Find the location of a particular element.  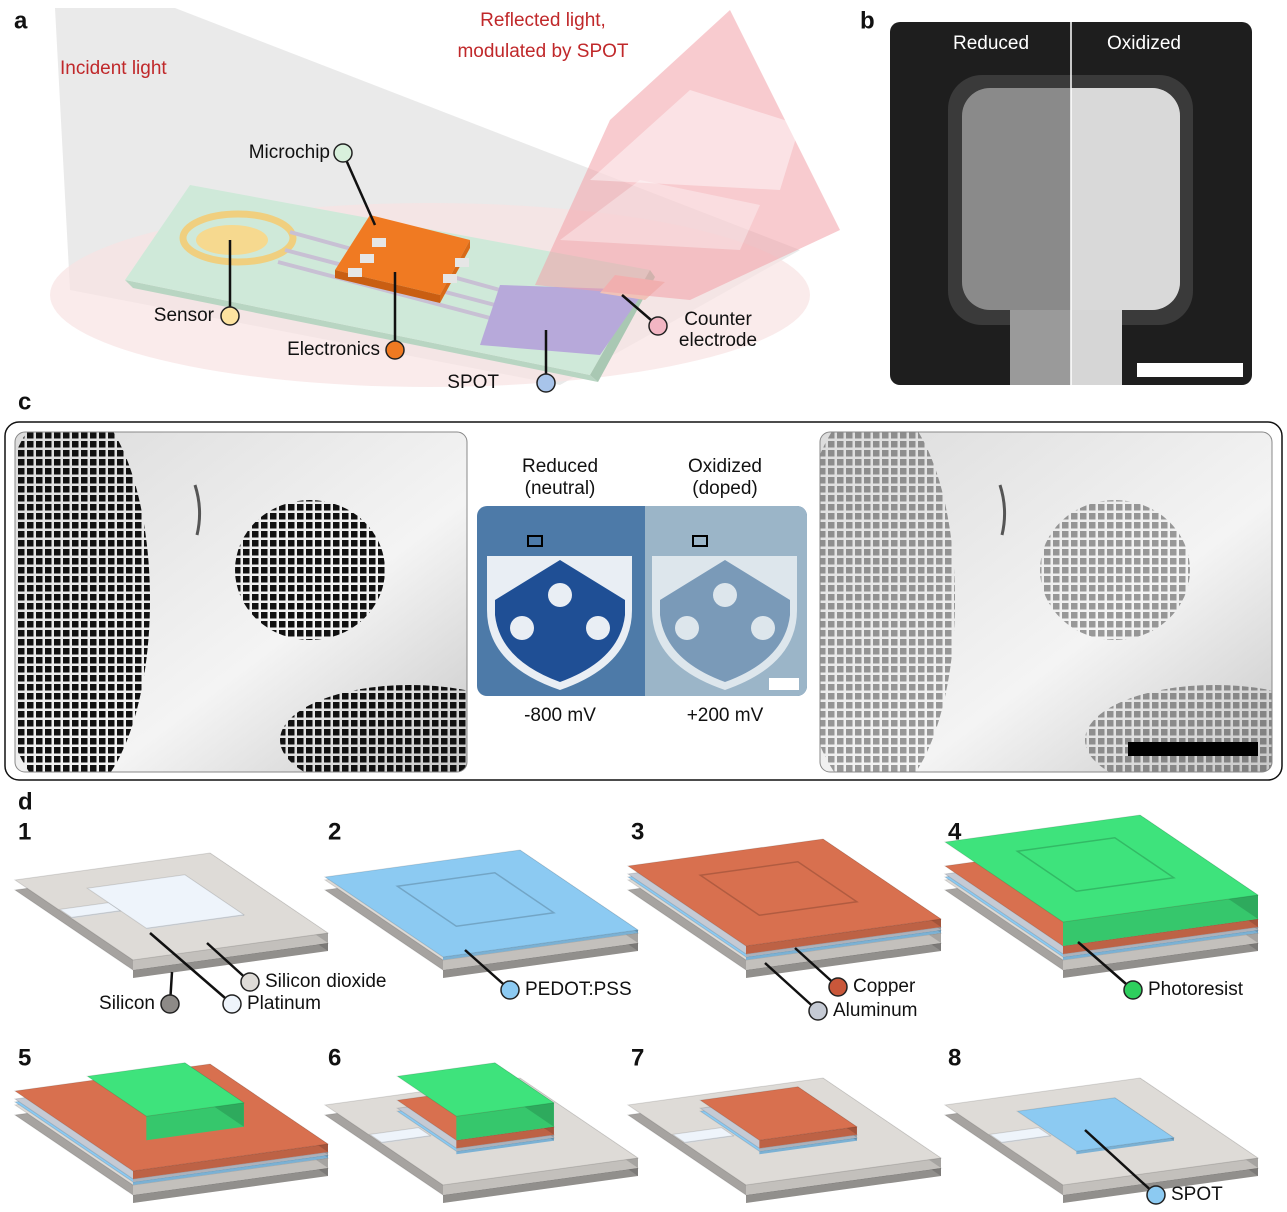

label: Microchip is located at coordinates (289, 152).